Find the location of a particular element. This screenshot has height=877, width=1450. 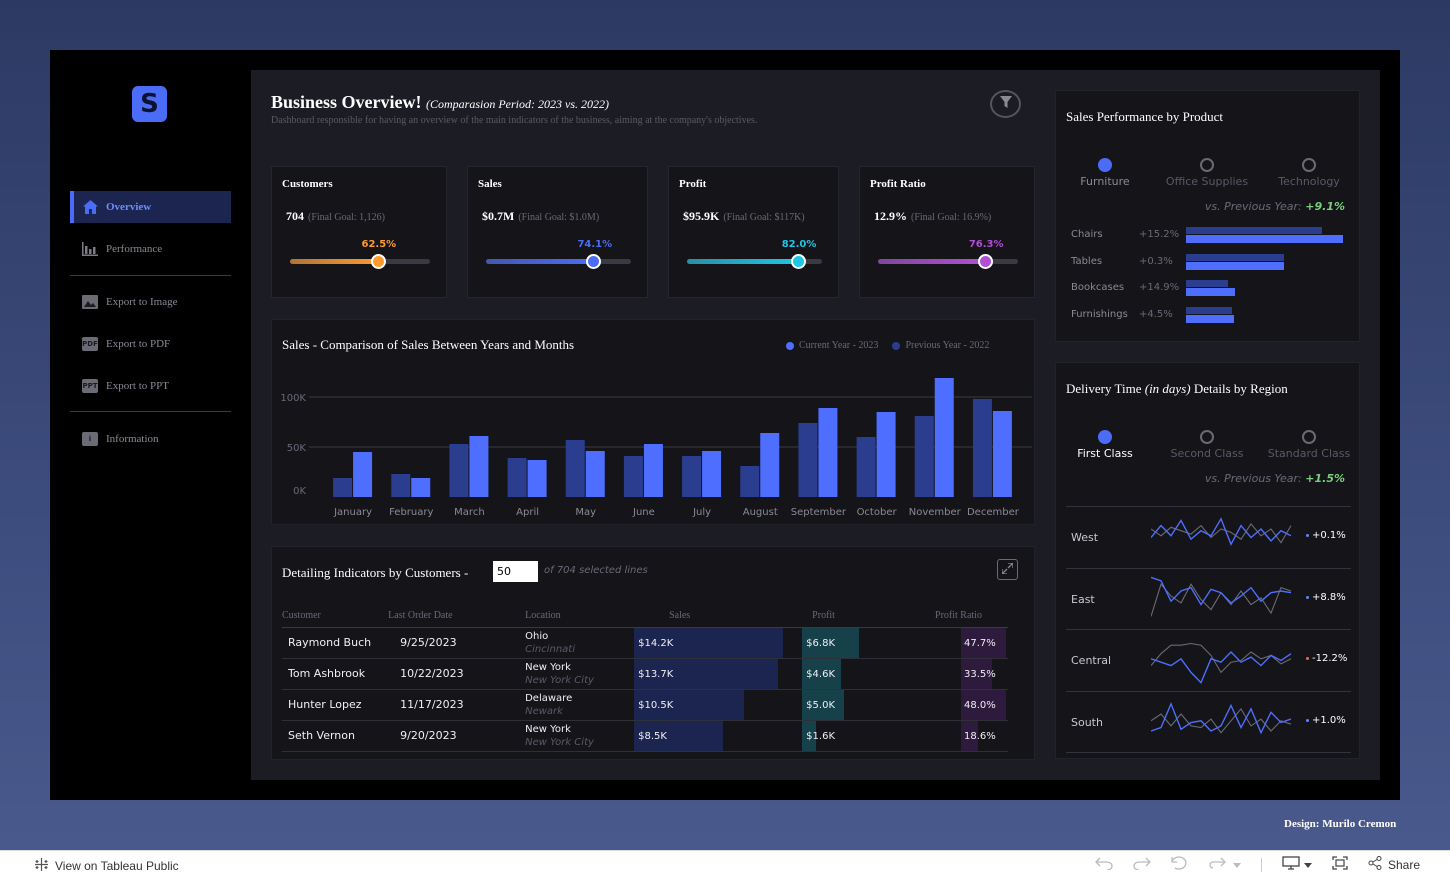

information-label: Information is located at coordinates (132, 439).